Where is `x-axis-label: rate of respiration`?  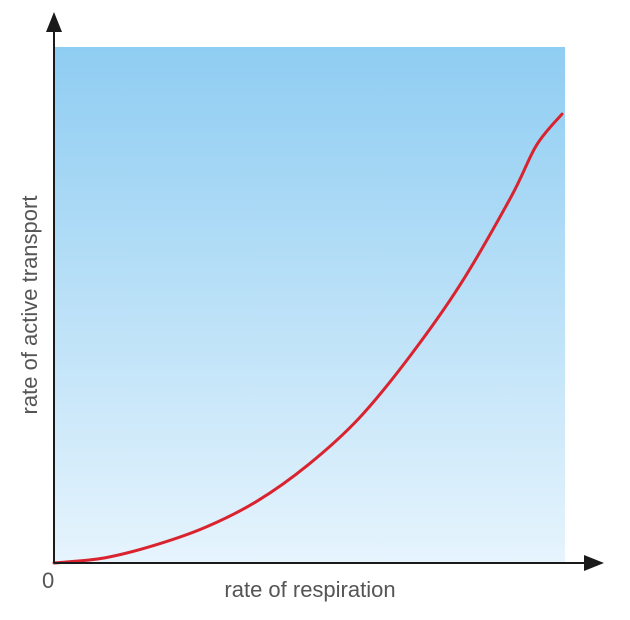 x-axis-label: rate of respiration is located at coordinates (309, 589).